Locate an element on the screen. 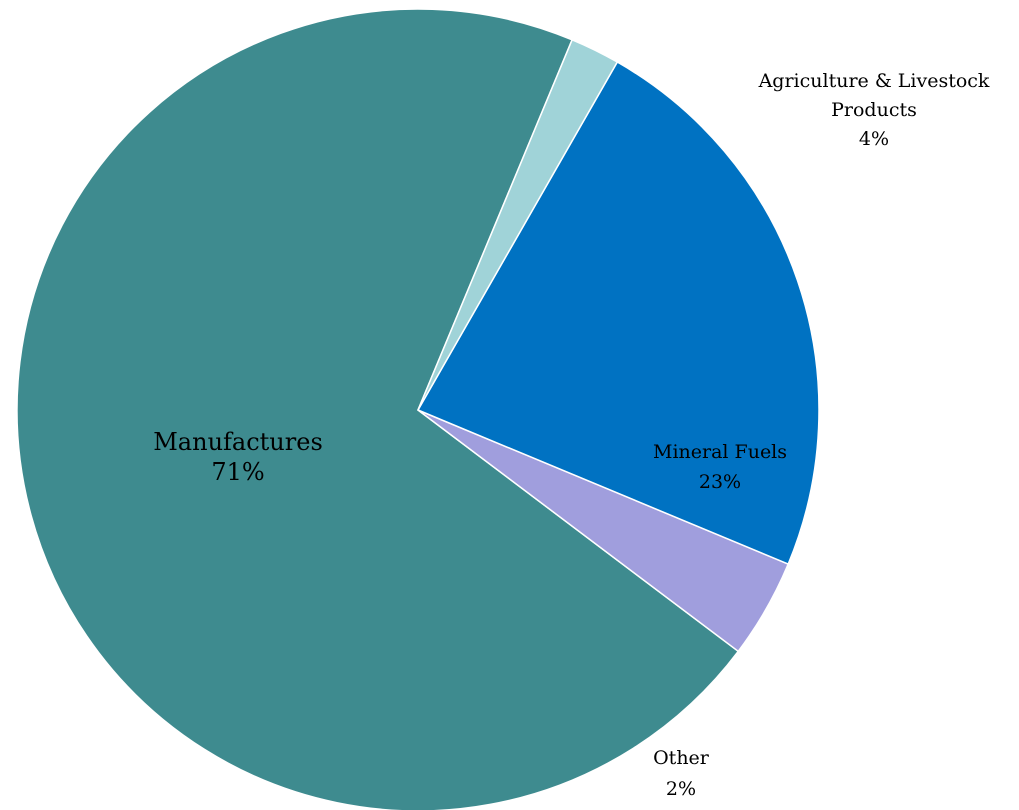 The image size is (1019, 810). label-text-agriculture-livestock-products: Agriculture & Livestock is located at coordinates (874, 81).